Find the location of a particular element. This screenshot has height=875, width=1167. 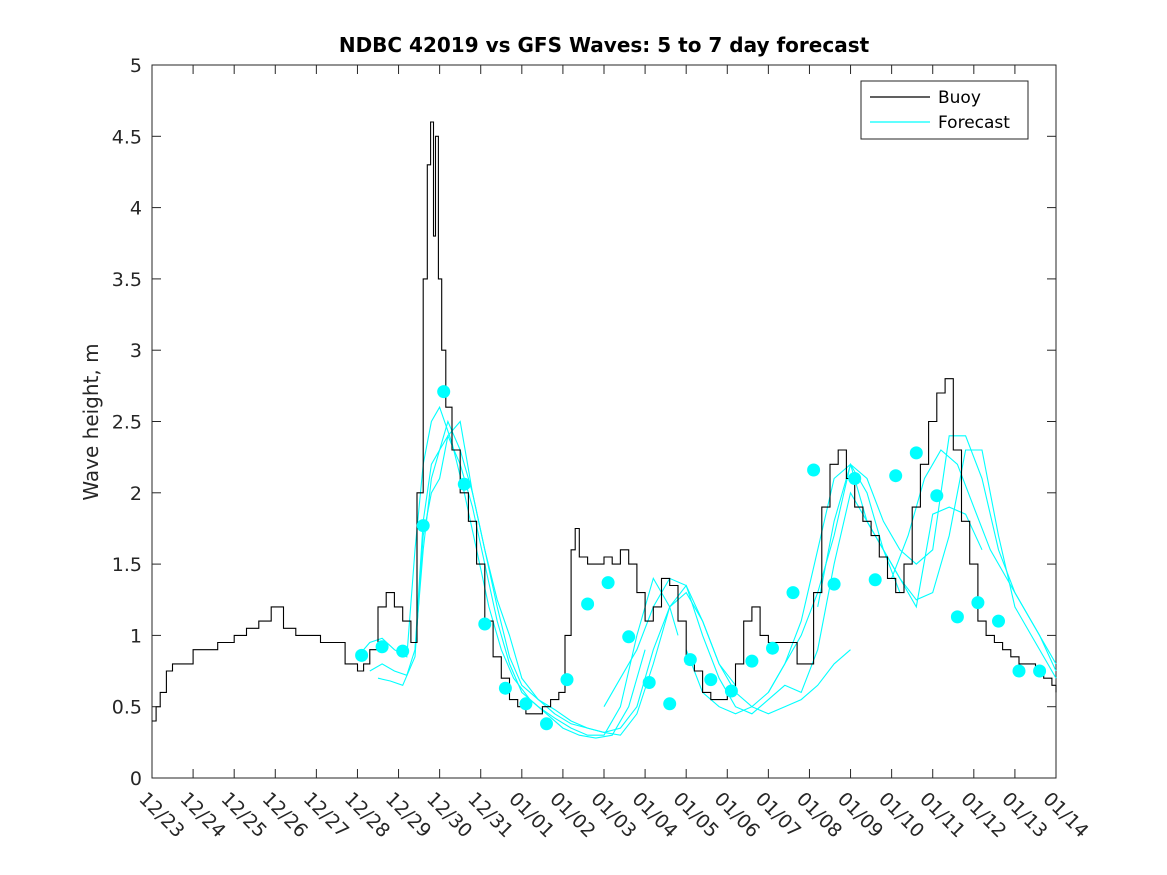

y-tick-label: 4 is located at coordinates (136, 209).